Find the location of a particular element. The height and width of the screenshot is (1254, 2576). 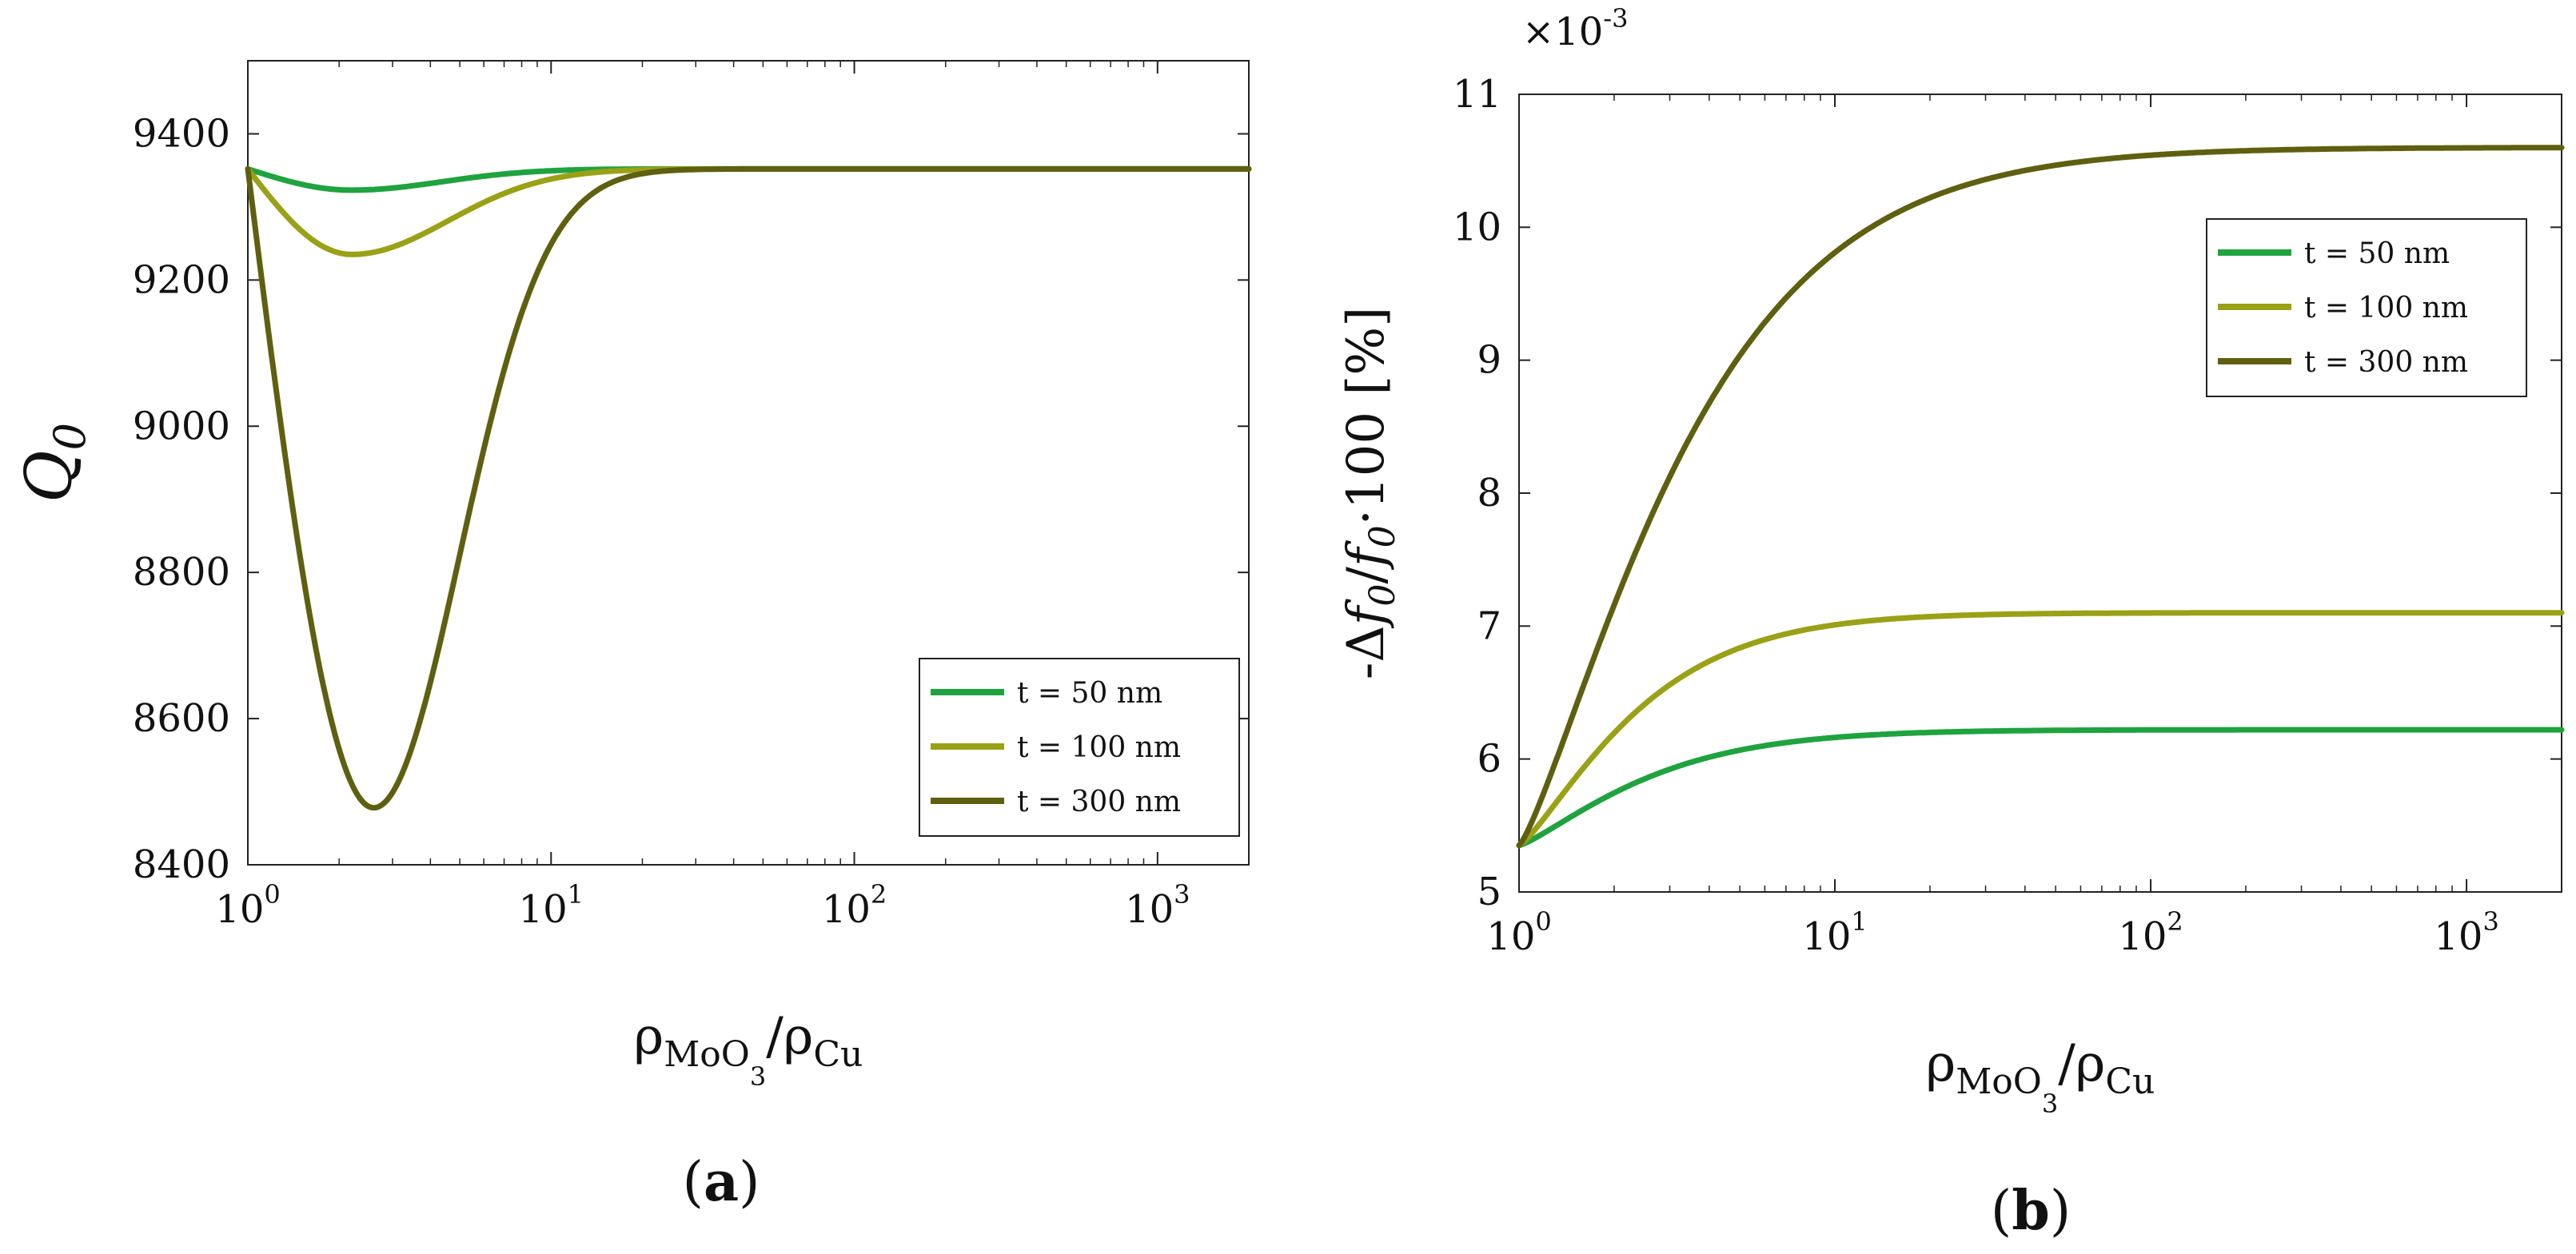

y-tick-label: 9 is located at coordinates (1489, 360).